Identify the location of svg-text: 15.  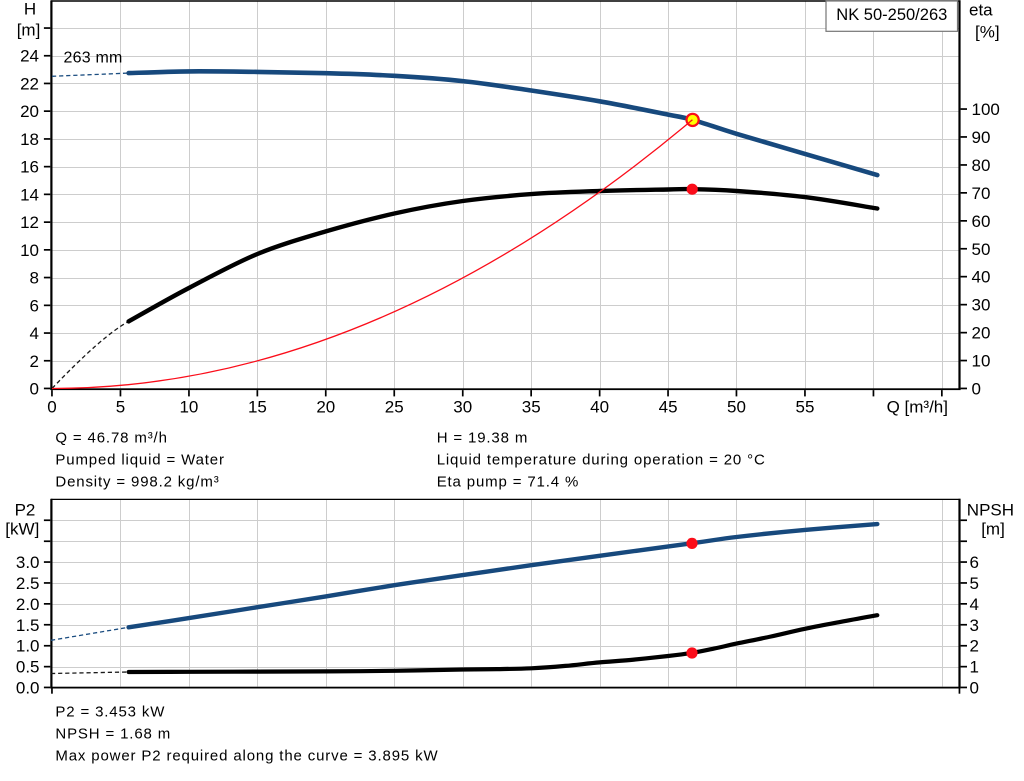
(257, 407).